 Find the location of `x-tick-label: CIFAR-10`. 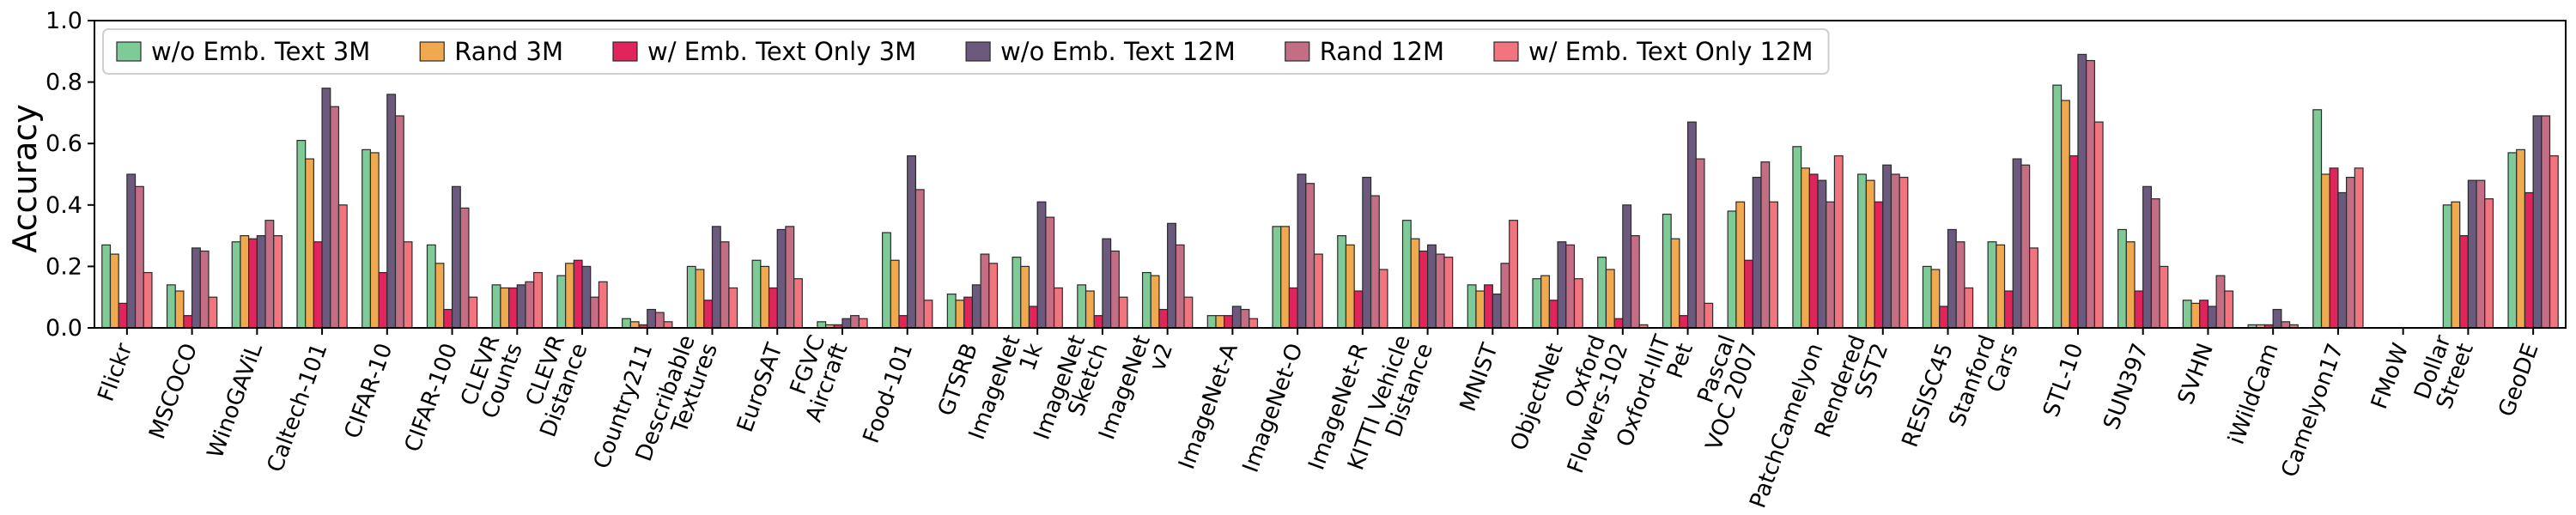

x-tick-label: CIFAR-10 is located at coordinates (369, 391).